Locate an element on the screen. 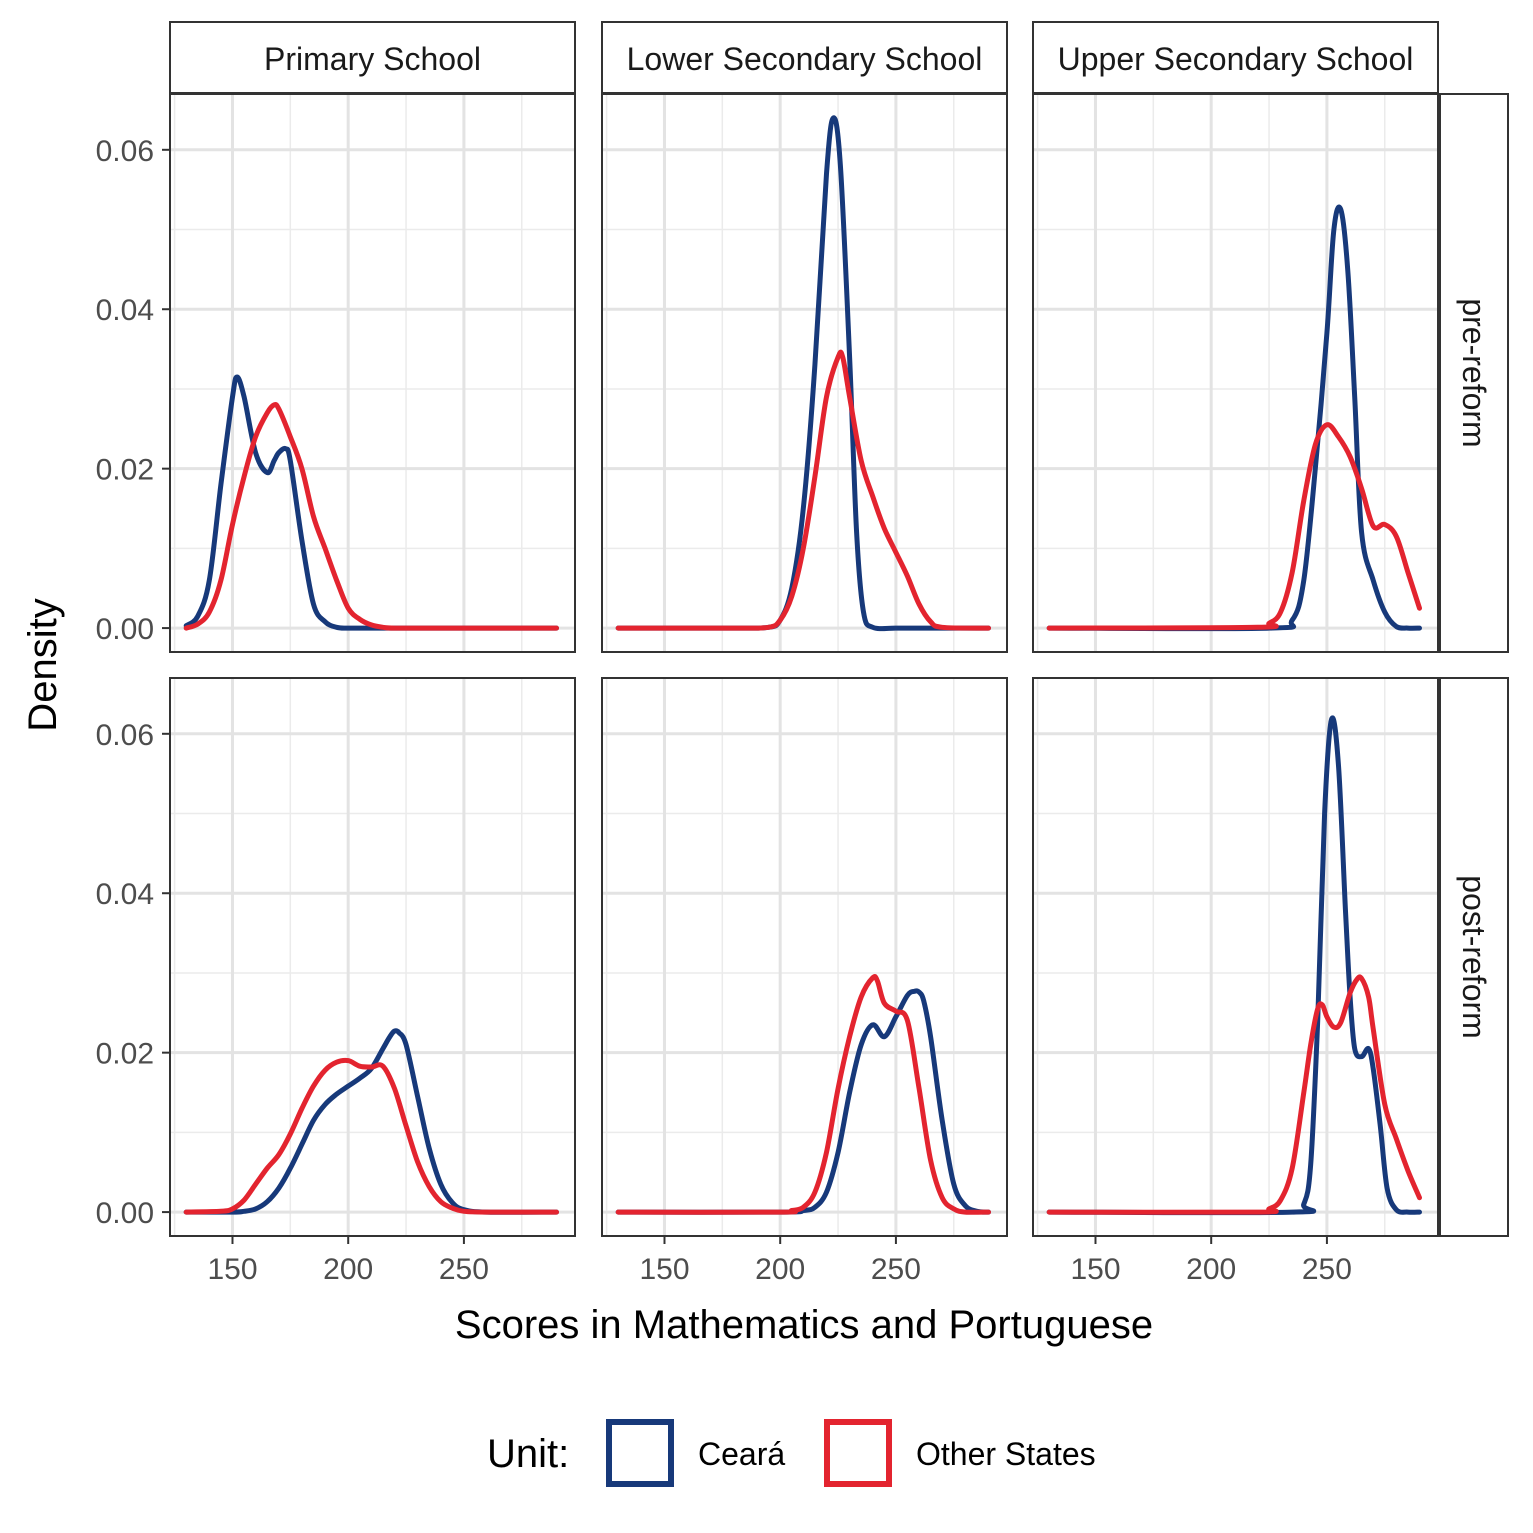 This screenshot has height=1533, width=1533. strip-label-primary-school: Primary School is located at coordinates (372, 59).